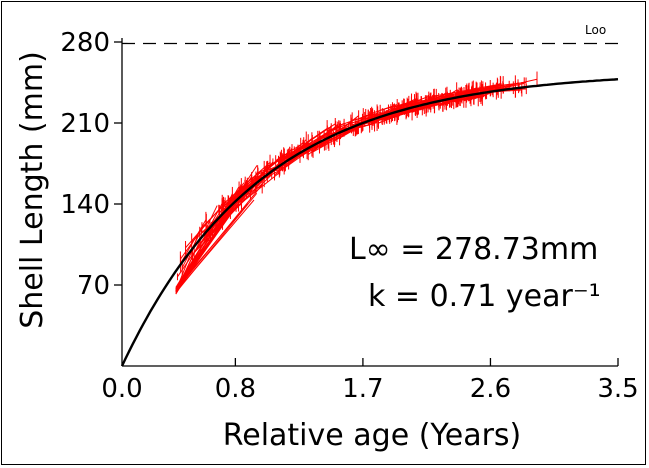 This screenshot has width=649, height=468. I want to click on x-tick-label: 1.7, so click(362, 389).